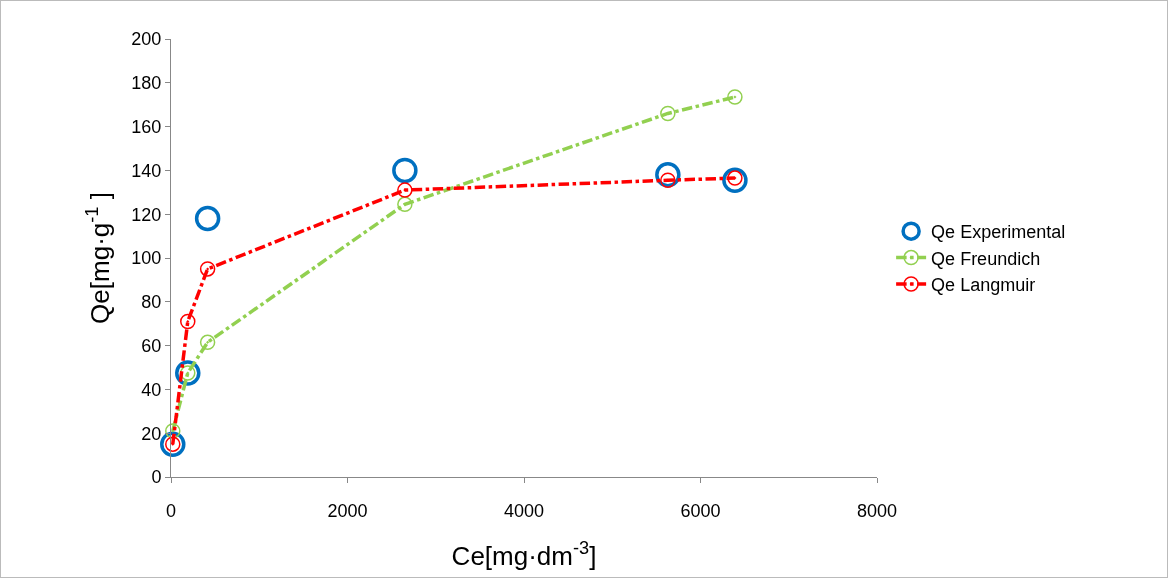  Describe the element at coordinates (146, 39) in the screenshot. I see `y-tick-label: 200` at that location.